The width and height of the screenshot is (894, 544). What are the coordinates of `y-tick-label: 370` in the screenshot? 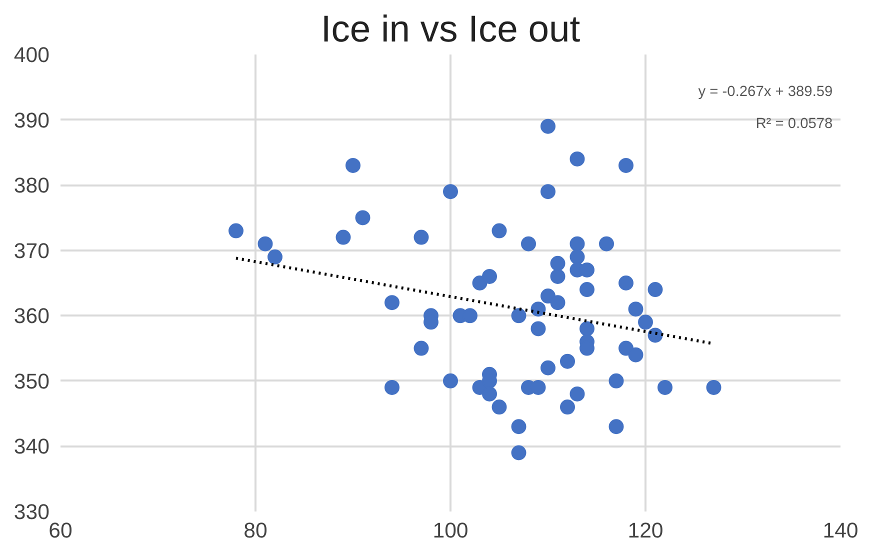 It's located at (32, 250).